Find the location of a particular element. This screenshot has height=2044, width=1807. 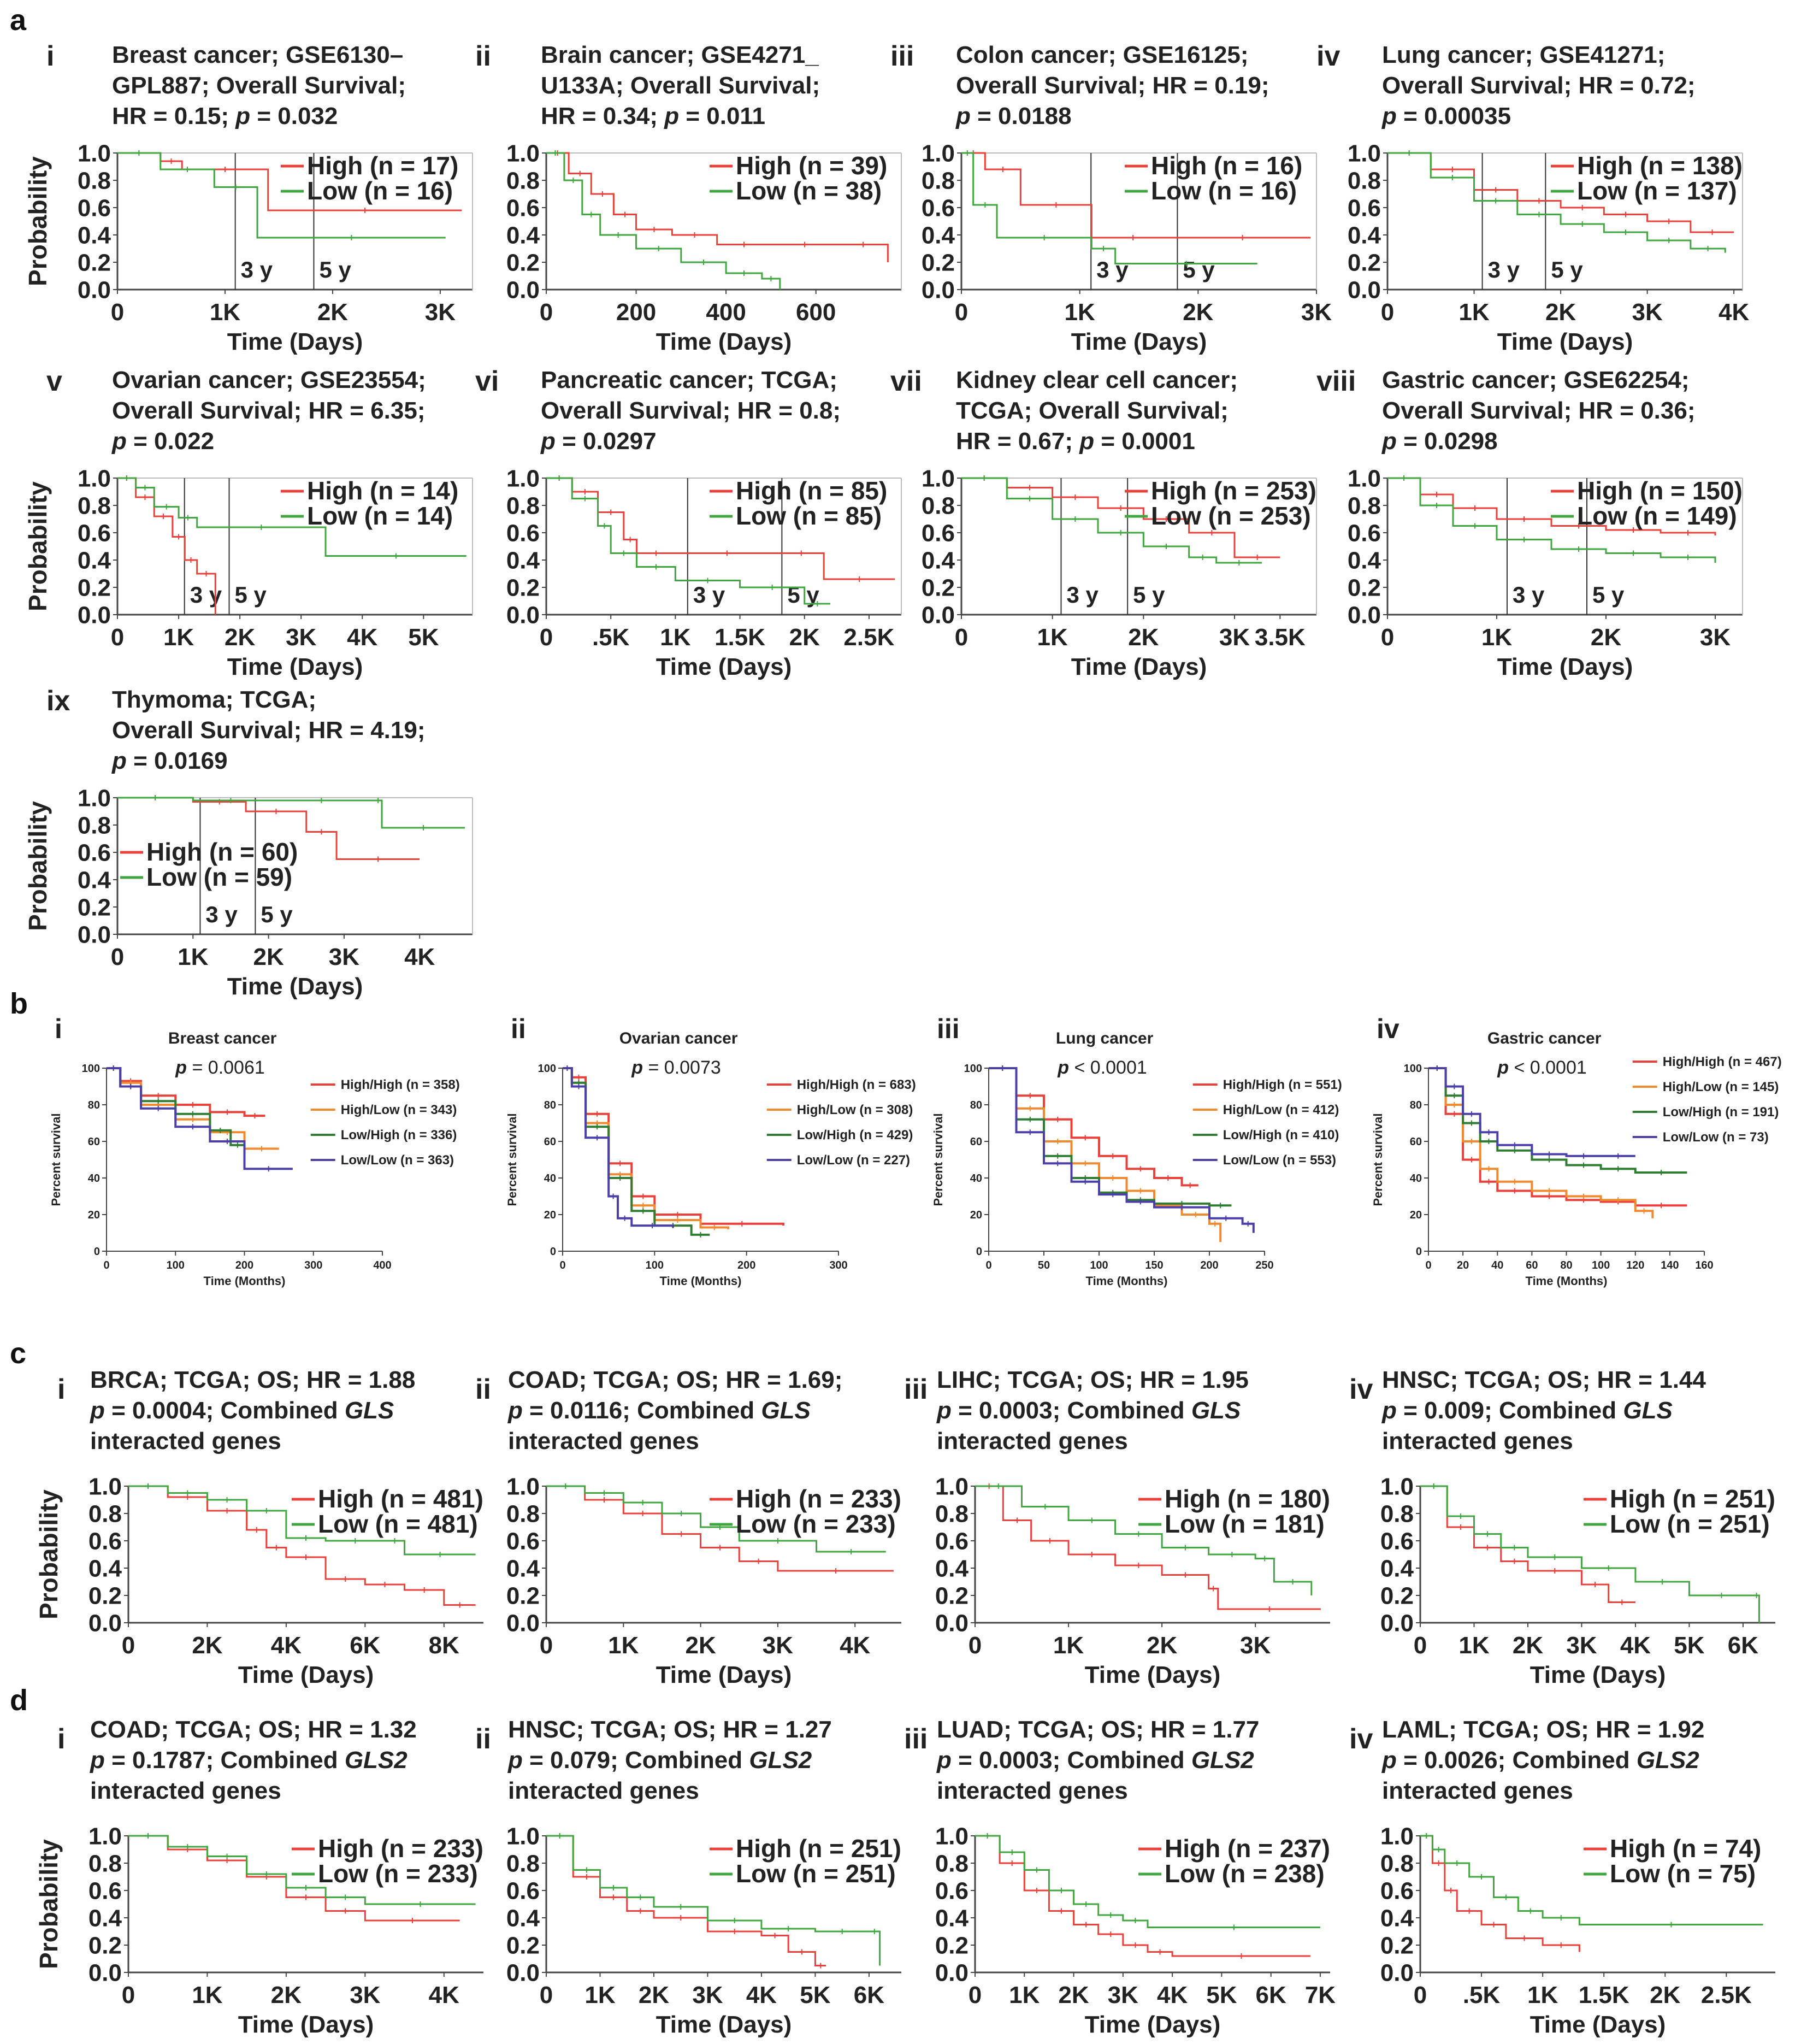

panel-numeral: iv is located at coordinates (1328, 56).